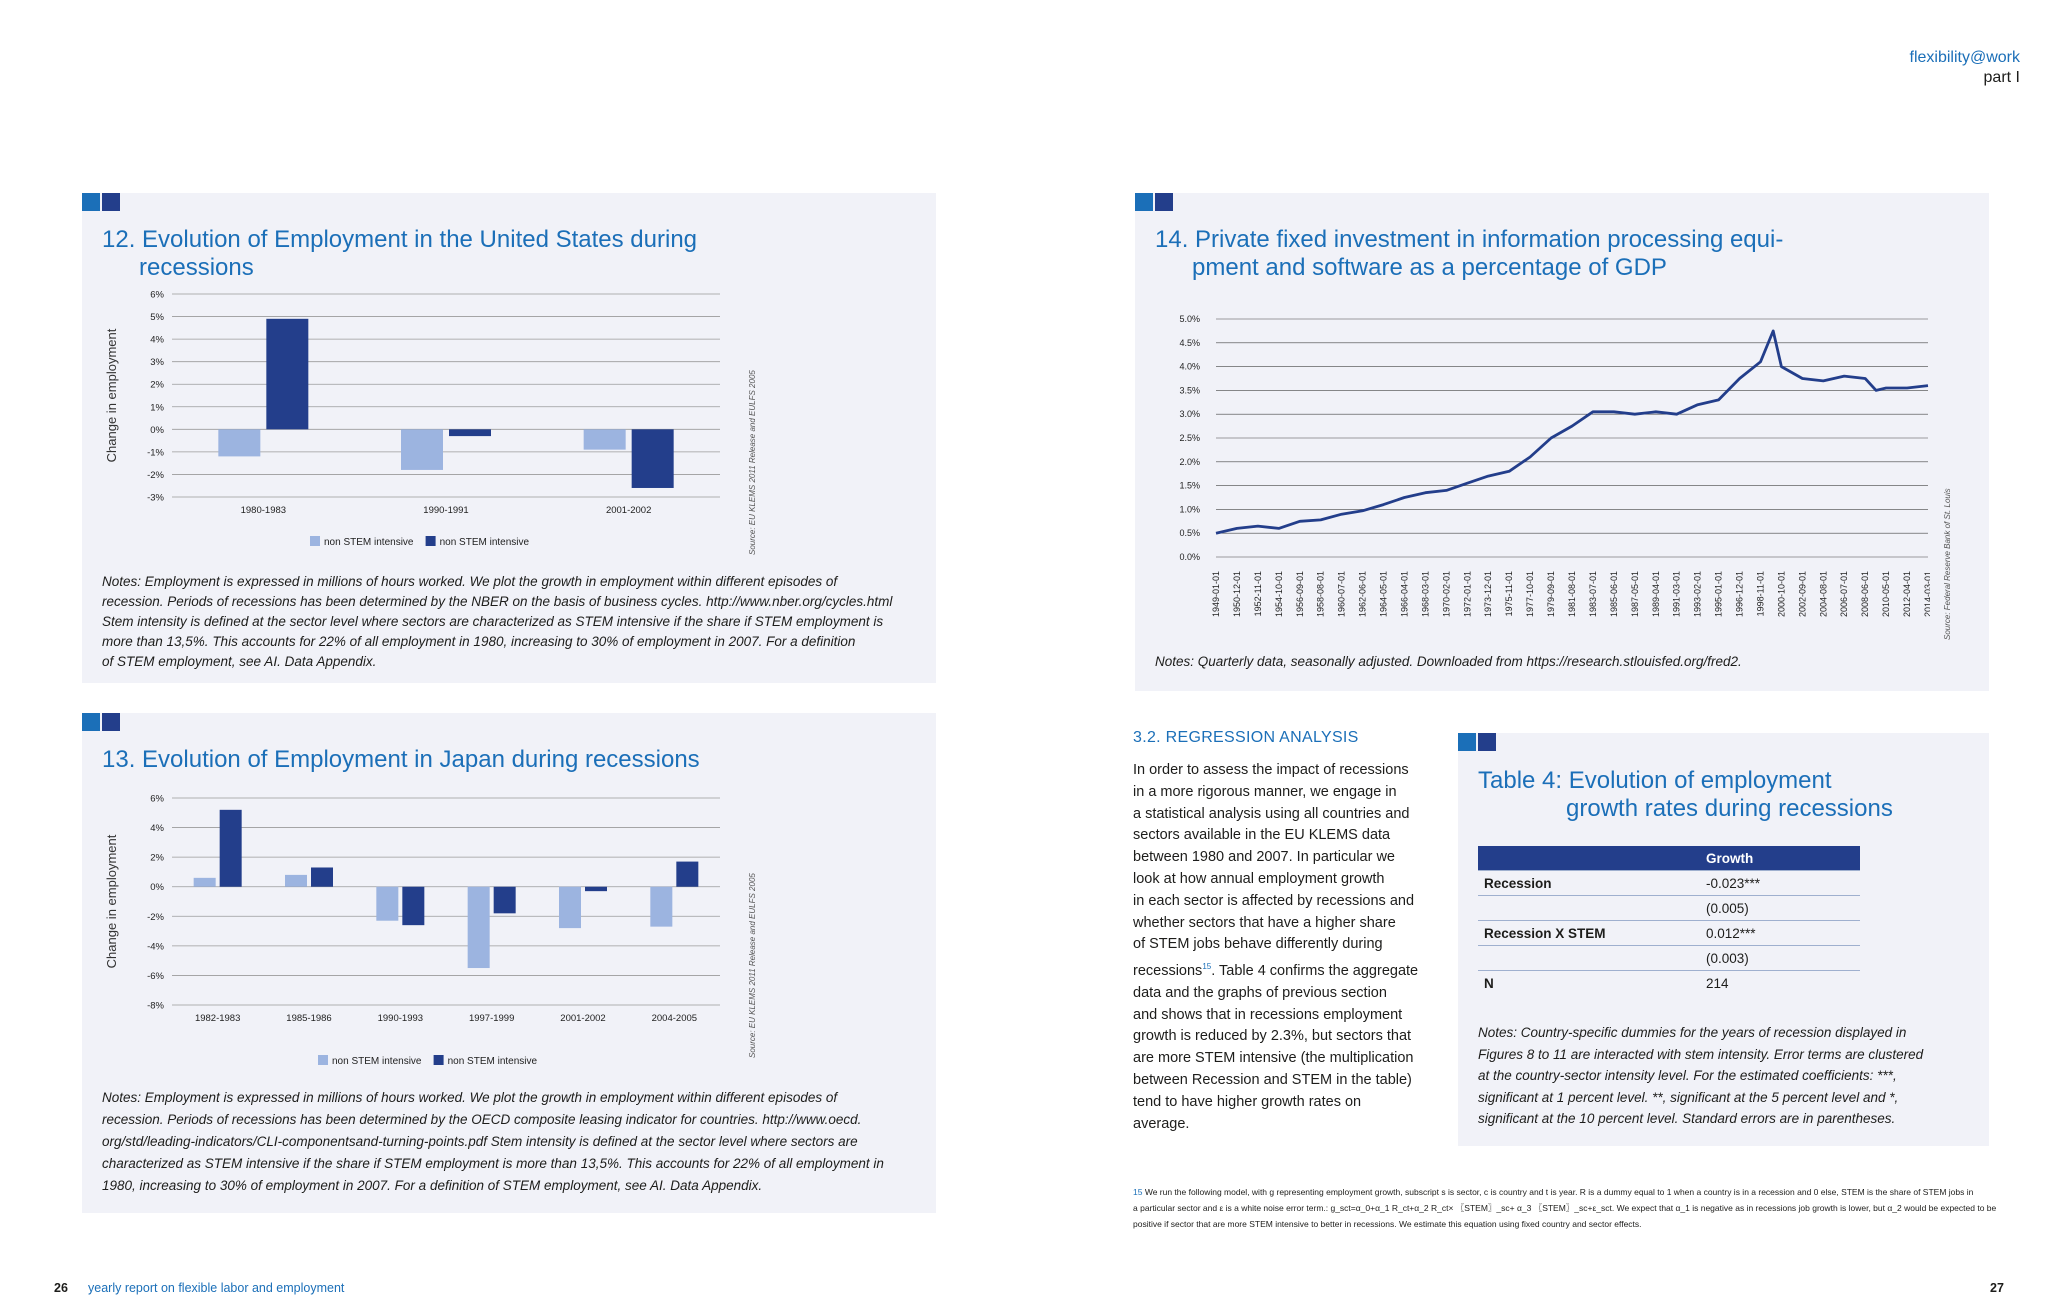  I want to click on table-row: Recession X STEM 0.012***, so click(1669, 933).